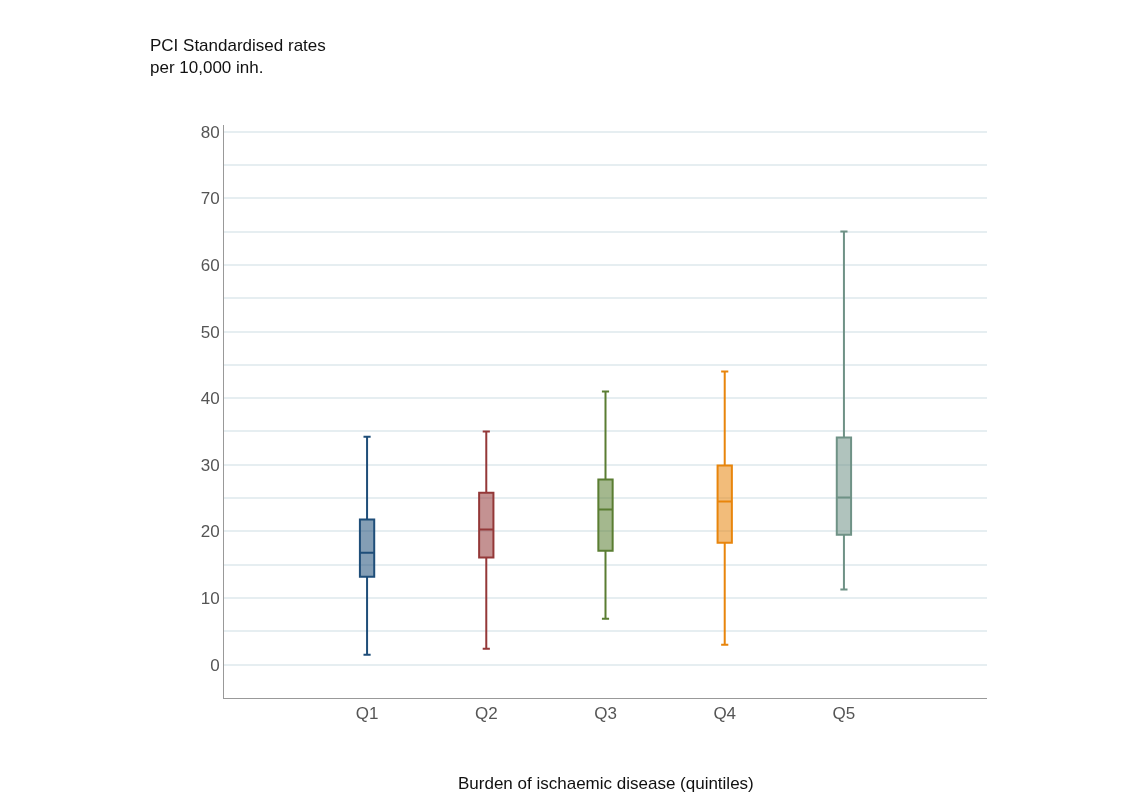 This screenshot has height=808, width=1128. Describe the element at coordinates (367, 714) in the screenshot. I see `x-tick-label: Q1` at that location.